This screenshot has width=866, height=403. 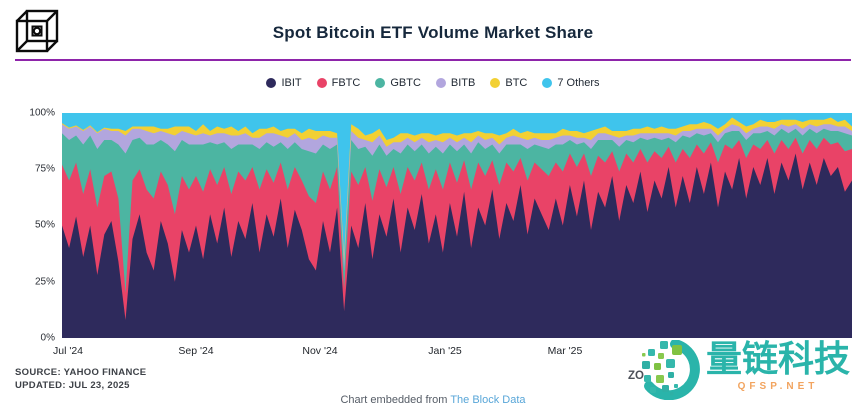 I want to click on watermark-text: 量链科技, so click(x=778, y=359).